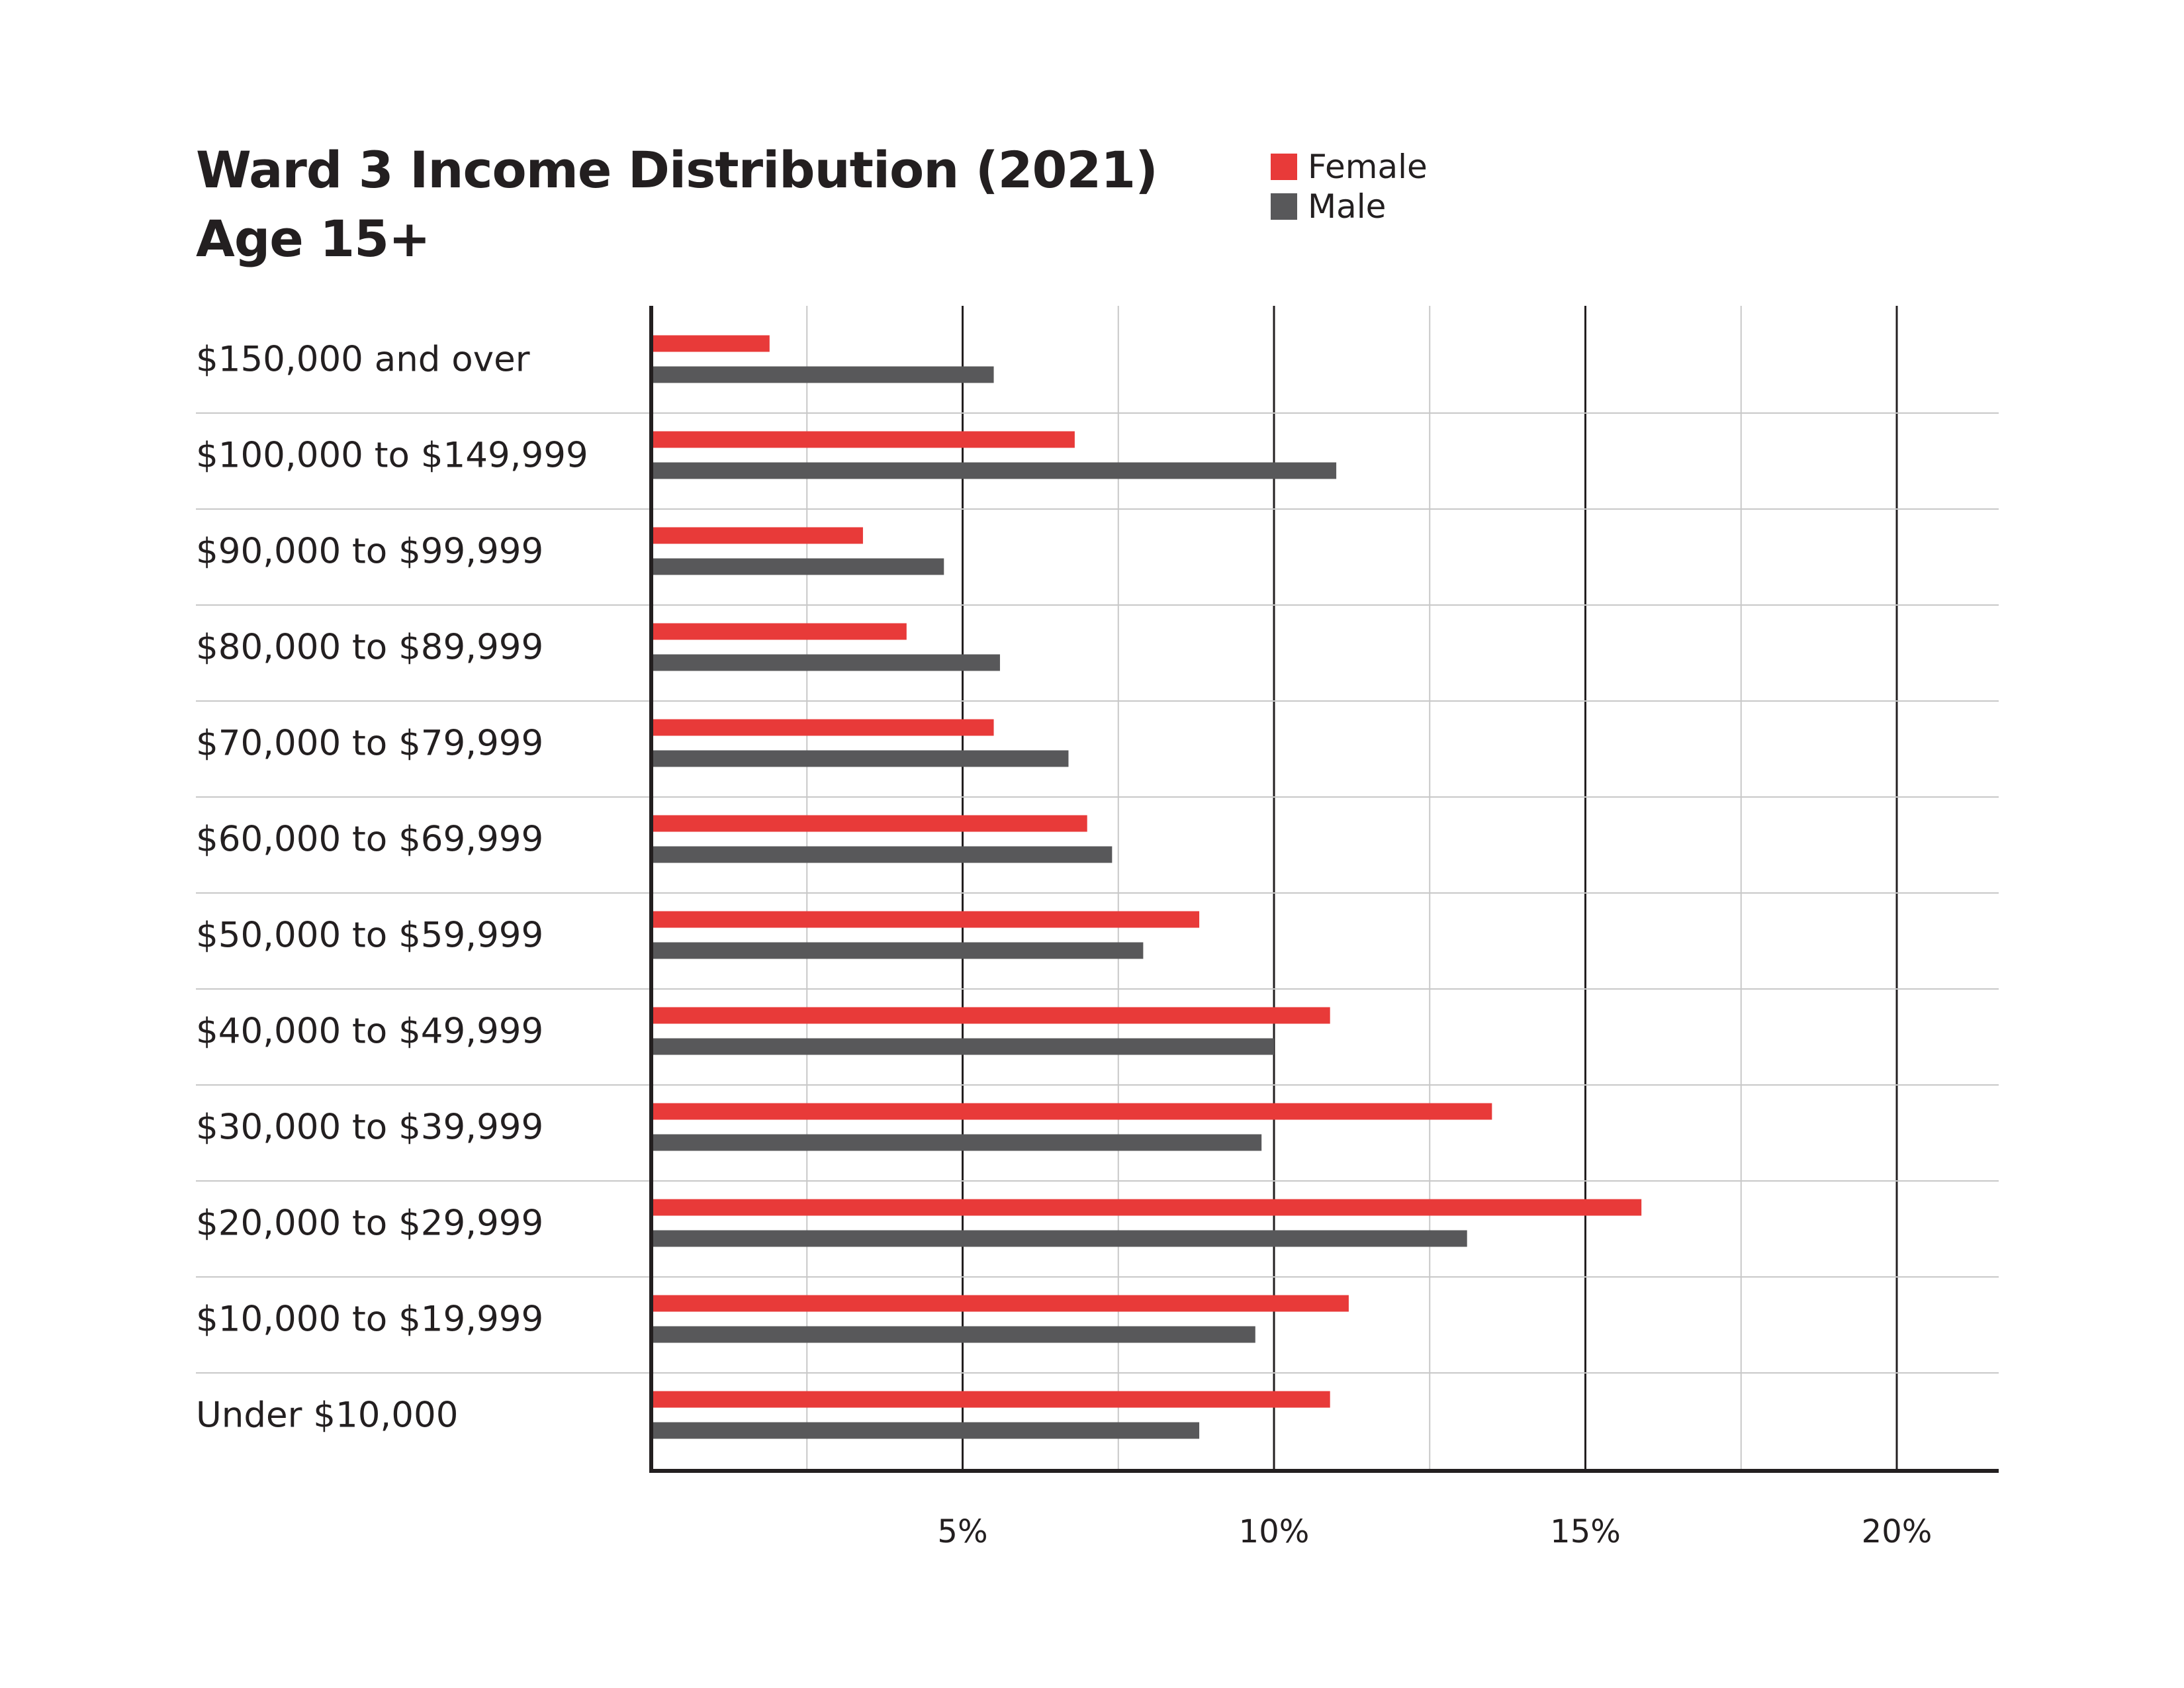 The image size is (2184, 1688). What do you see at coordinates (1897, 1531) in the screenshot?
I see `x-tick-label: 20%` at bounding box center [1897, 1531].